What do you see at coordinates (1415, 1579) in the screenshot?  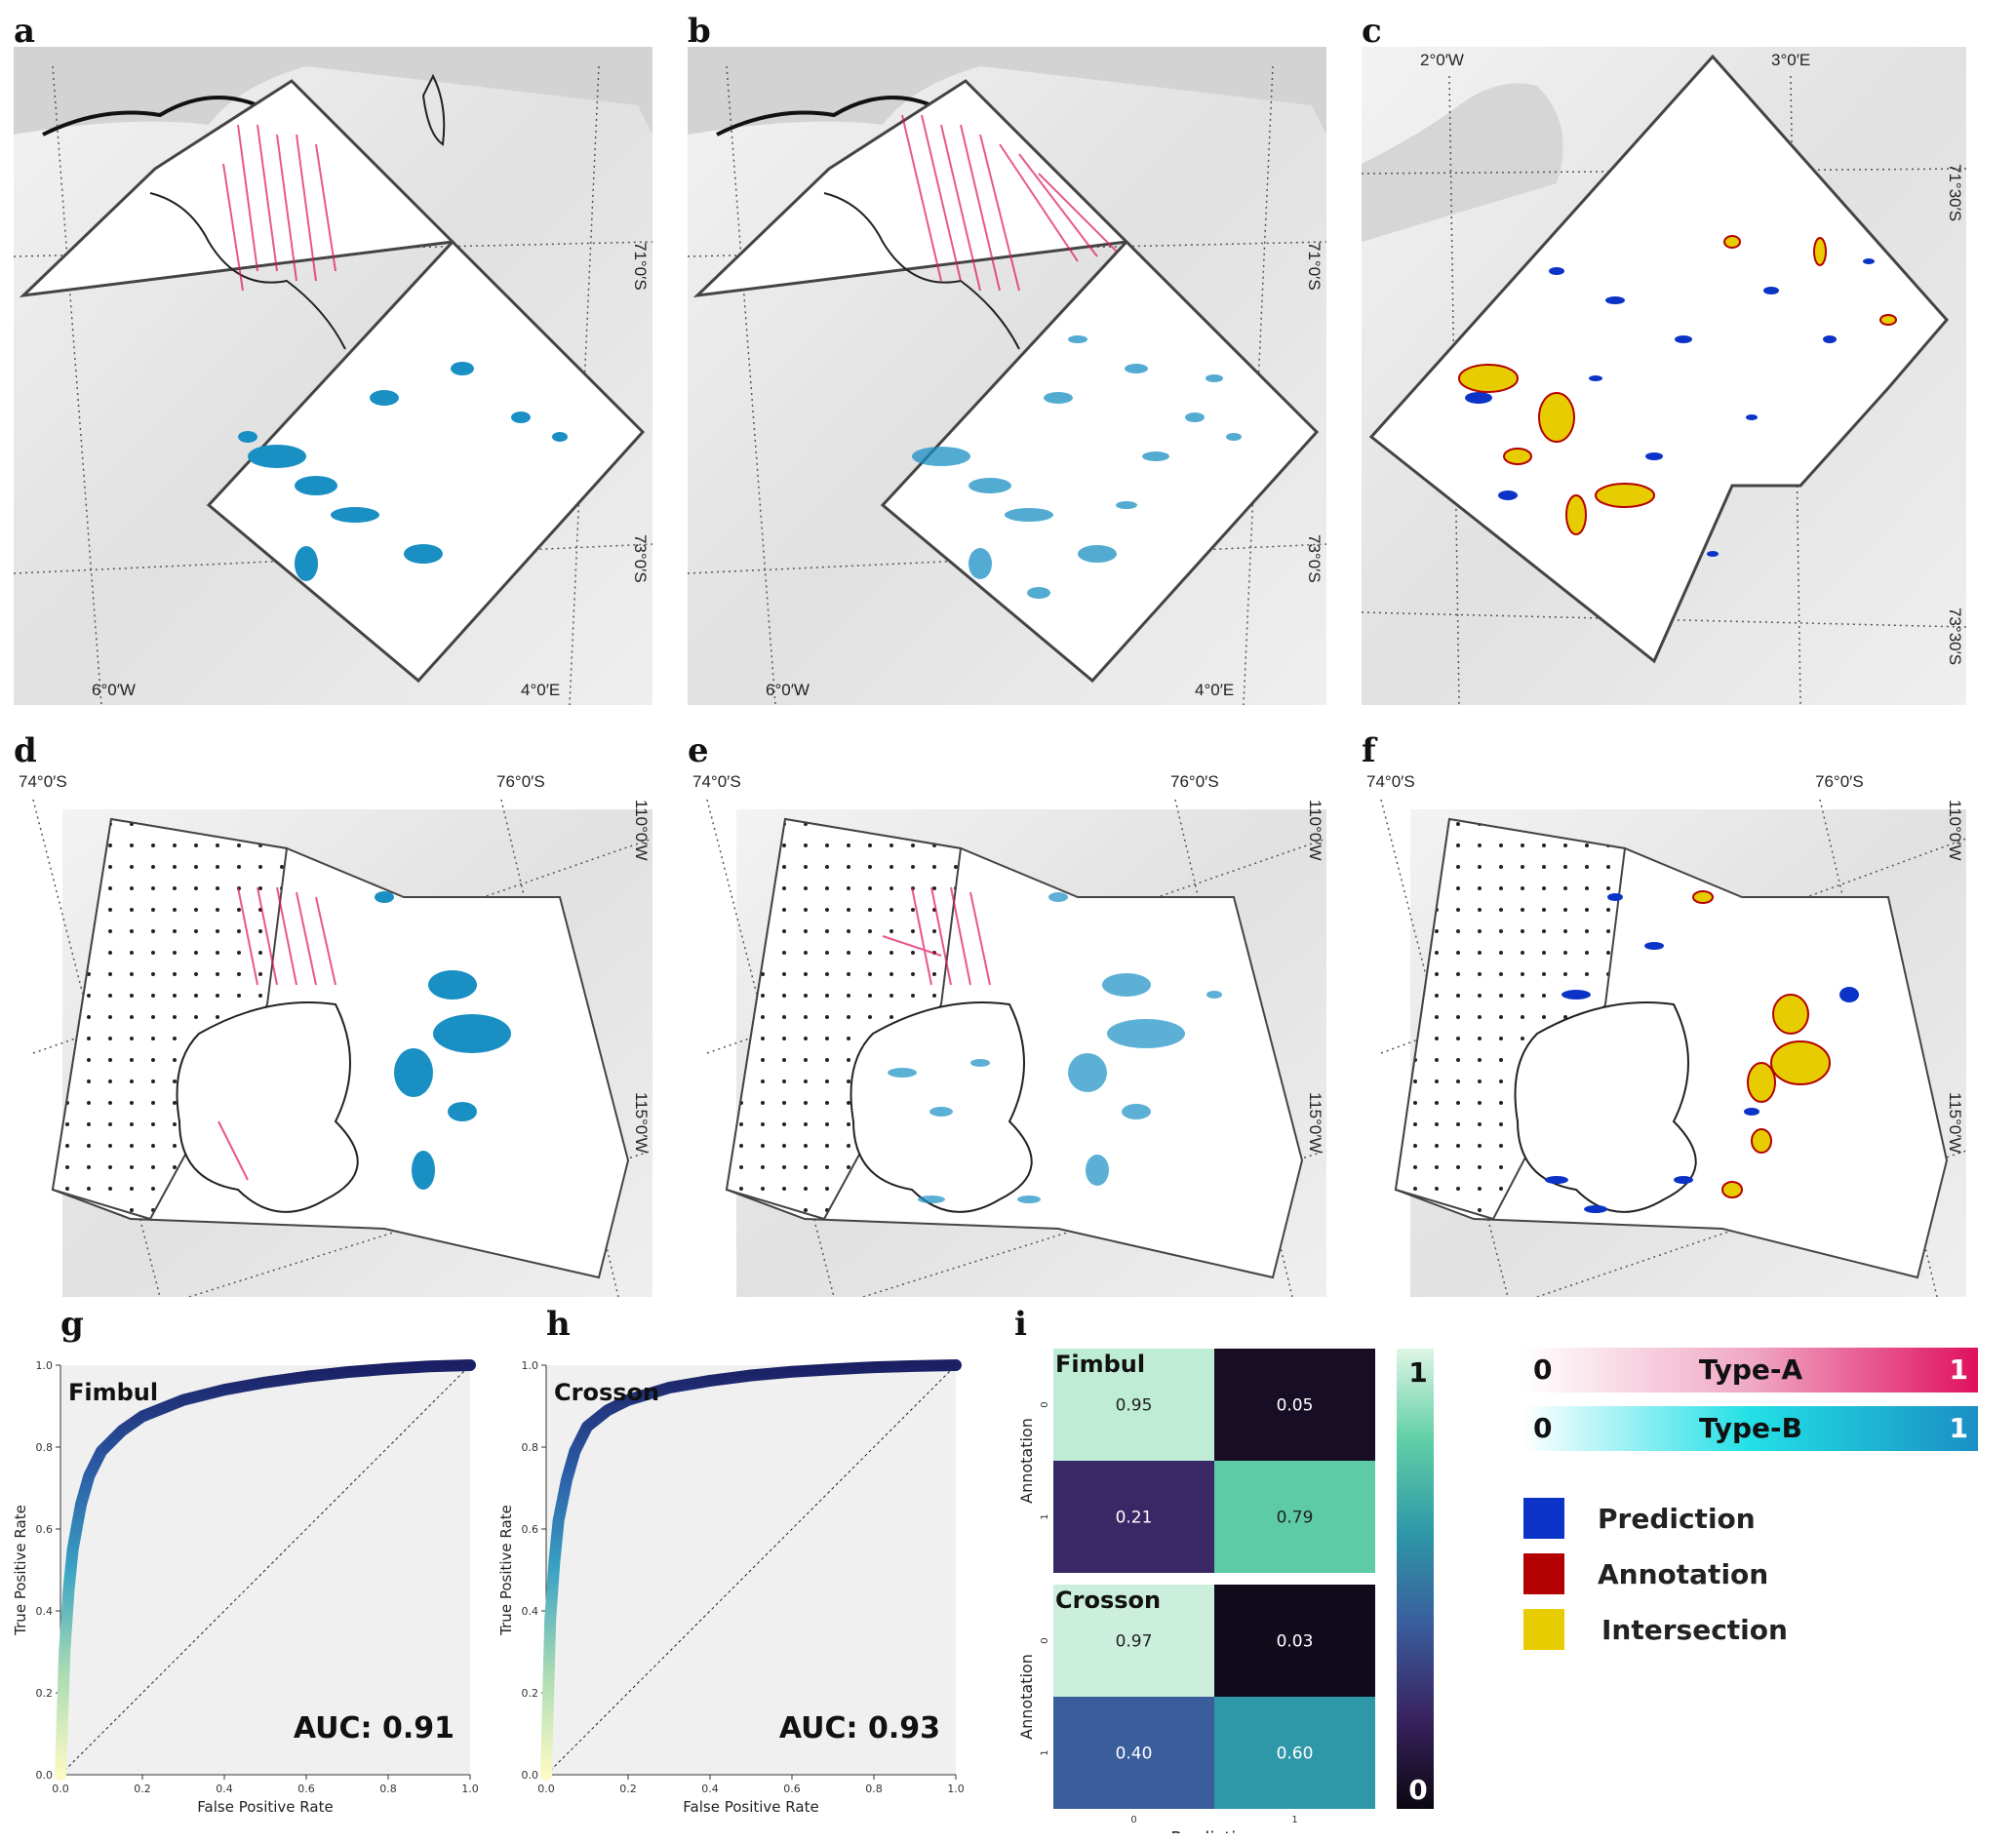 I see `colorbar` at bounding box center [1415, 1579].